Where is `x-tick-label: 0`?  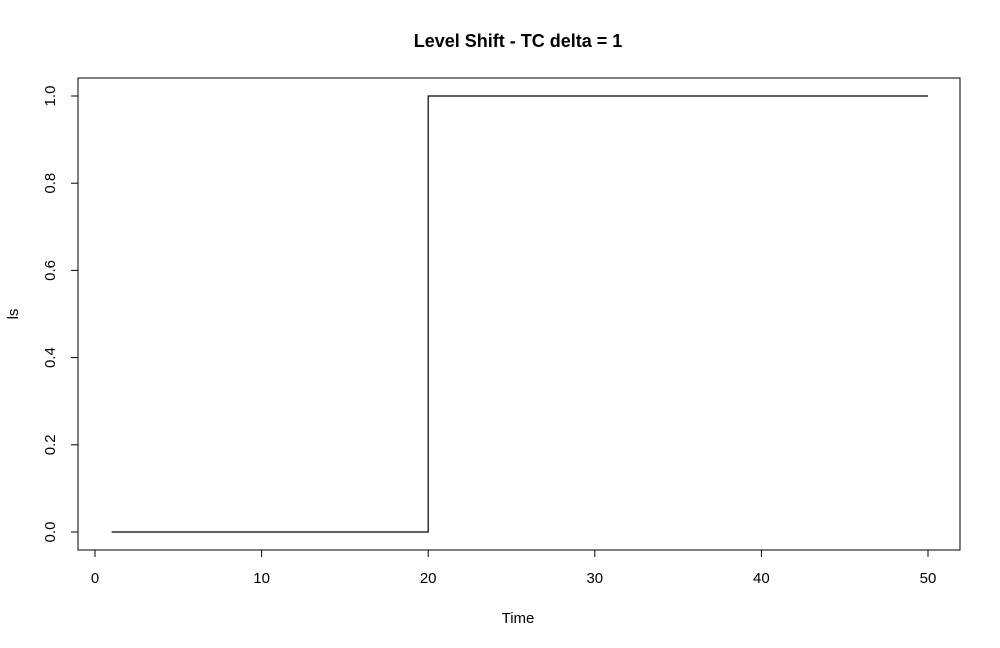 x-tick-label: 0 is located at coordinates (95, 578).